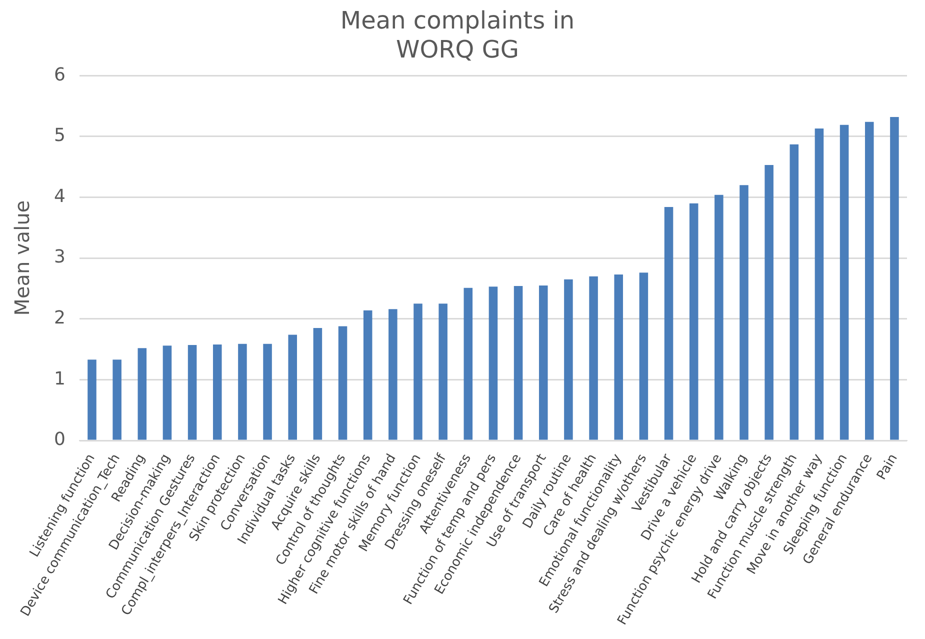 Image resolution: width=925 pixels, height=639 pixels. What do you see at coordinates (60, 75) in the screenshot?
I see `y-tick-label: 6` at bounding box center [60, 75].